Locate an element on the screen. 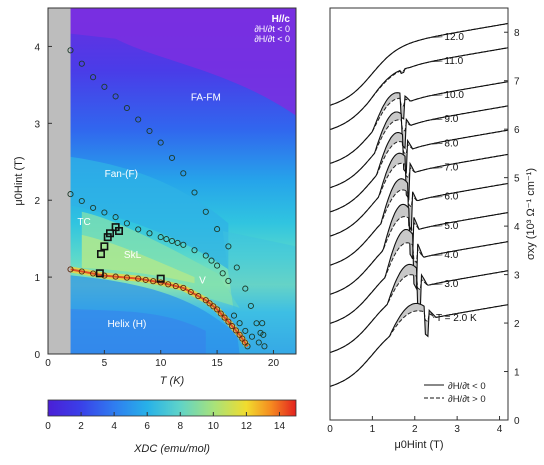  x-tick-label: 5 is located at coordinates (105, 363).